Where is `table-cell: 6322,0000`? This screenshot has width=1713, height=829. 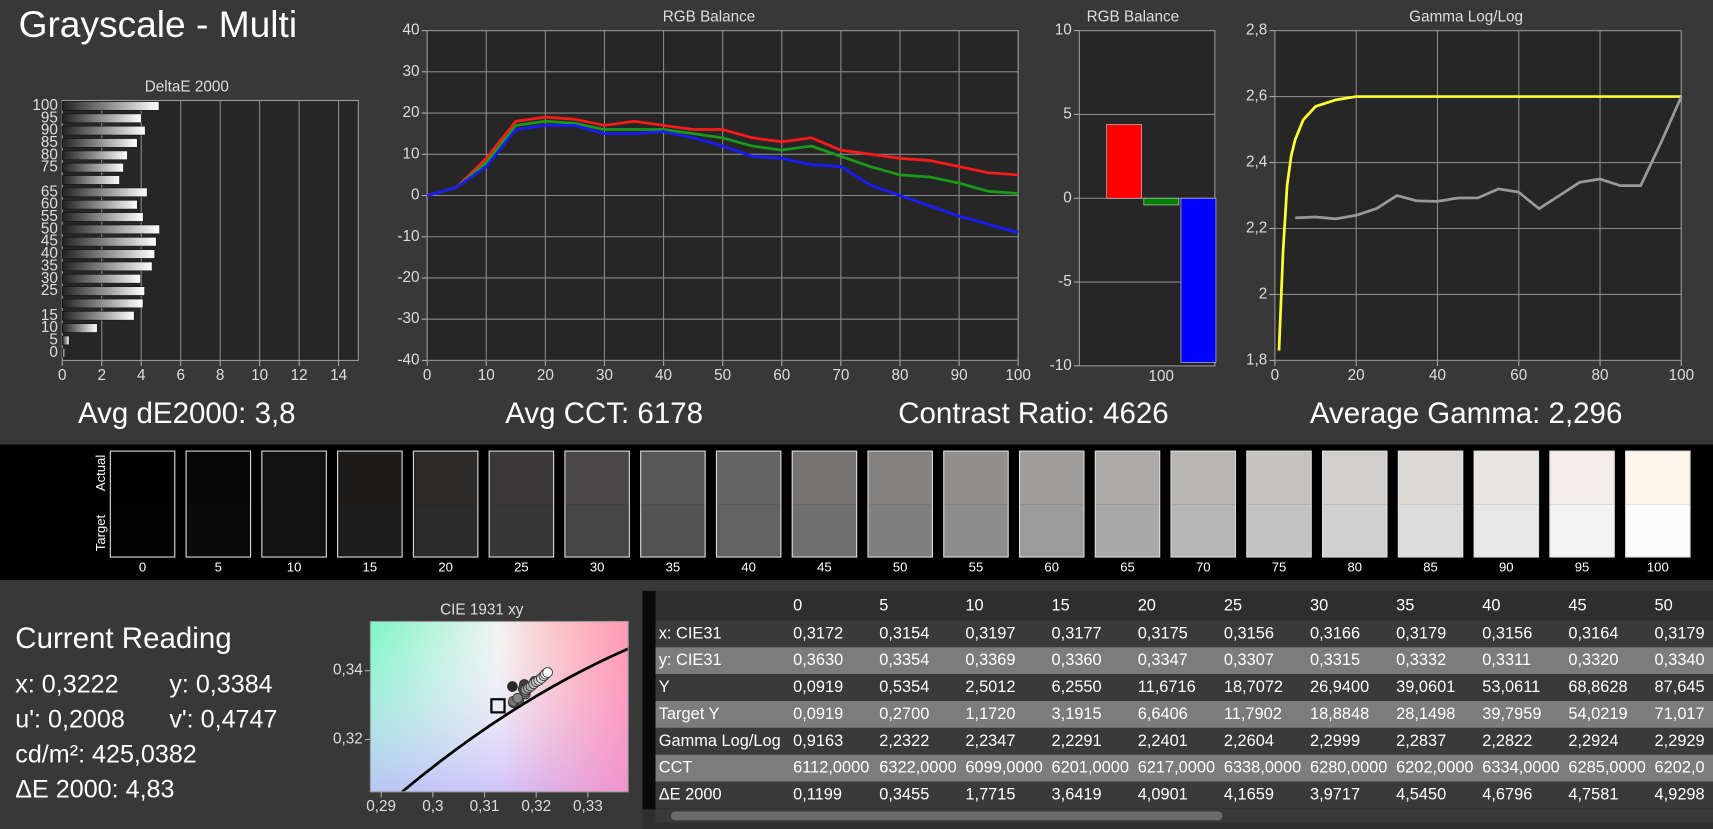 table-cell: 6322,0000 is located at coordinates (917, 768).